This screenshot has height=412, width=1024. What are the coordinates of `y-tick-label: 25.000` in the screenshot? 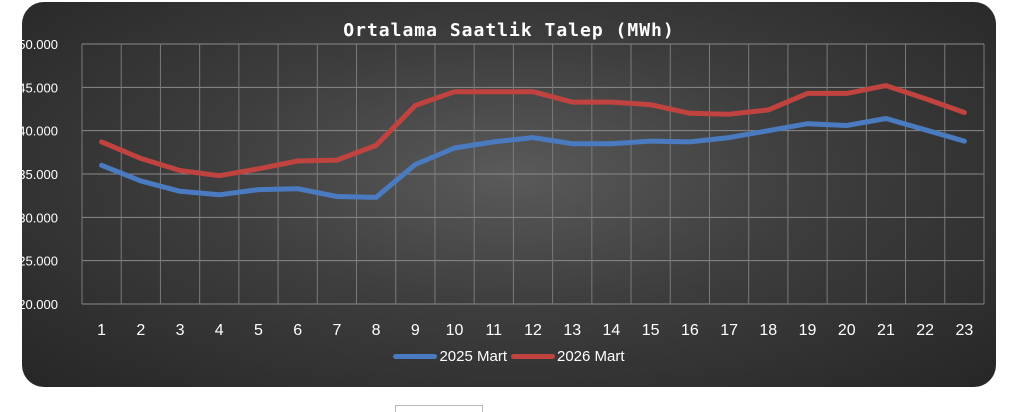 It's located at (40, 261).